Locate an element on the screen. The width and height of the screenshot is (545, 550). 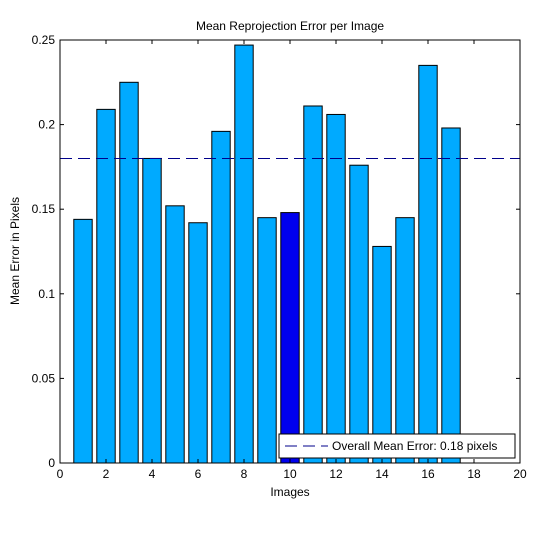
x-tick-label: 16 is located at coordinates (428, 474).